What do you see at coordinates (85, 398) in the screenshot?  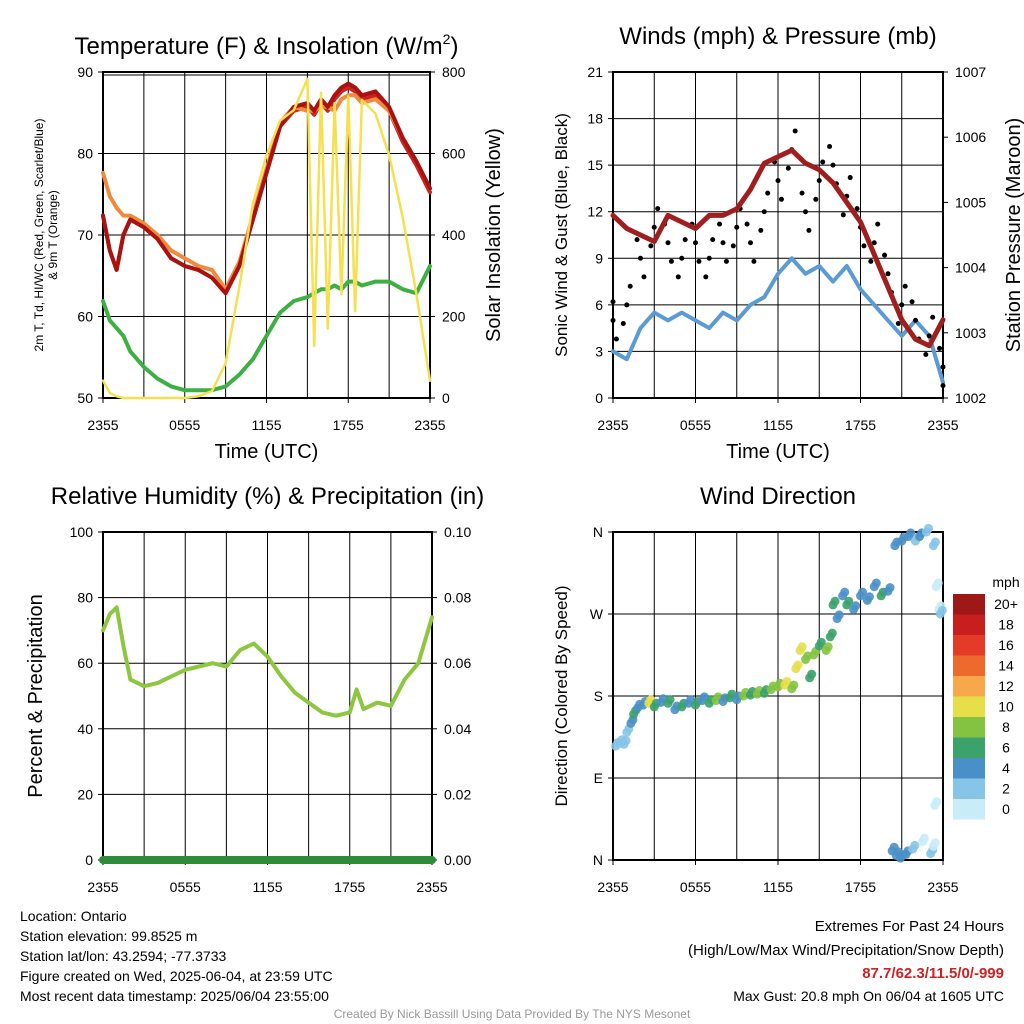 I see `temp-ytick-label: 50` at bounding box center [85, 398].